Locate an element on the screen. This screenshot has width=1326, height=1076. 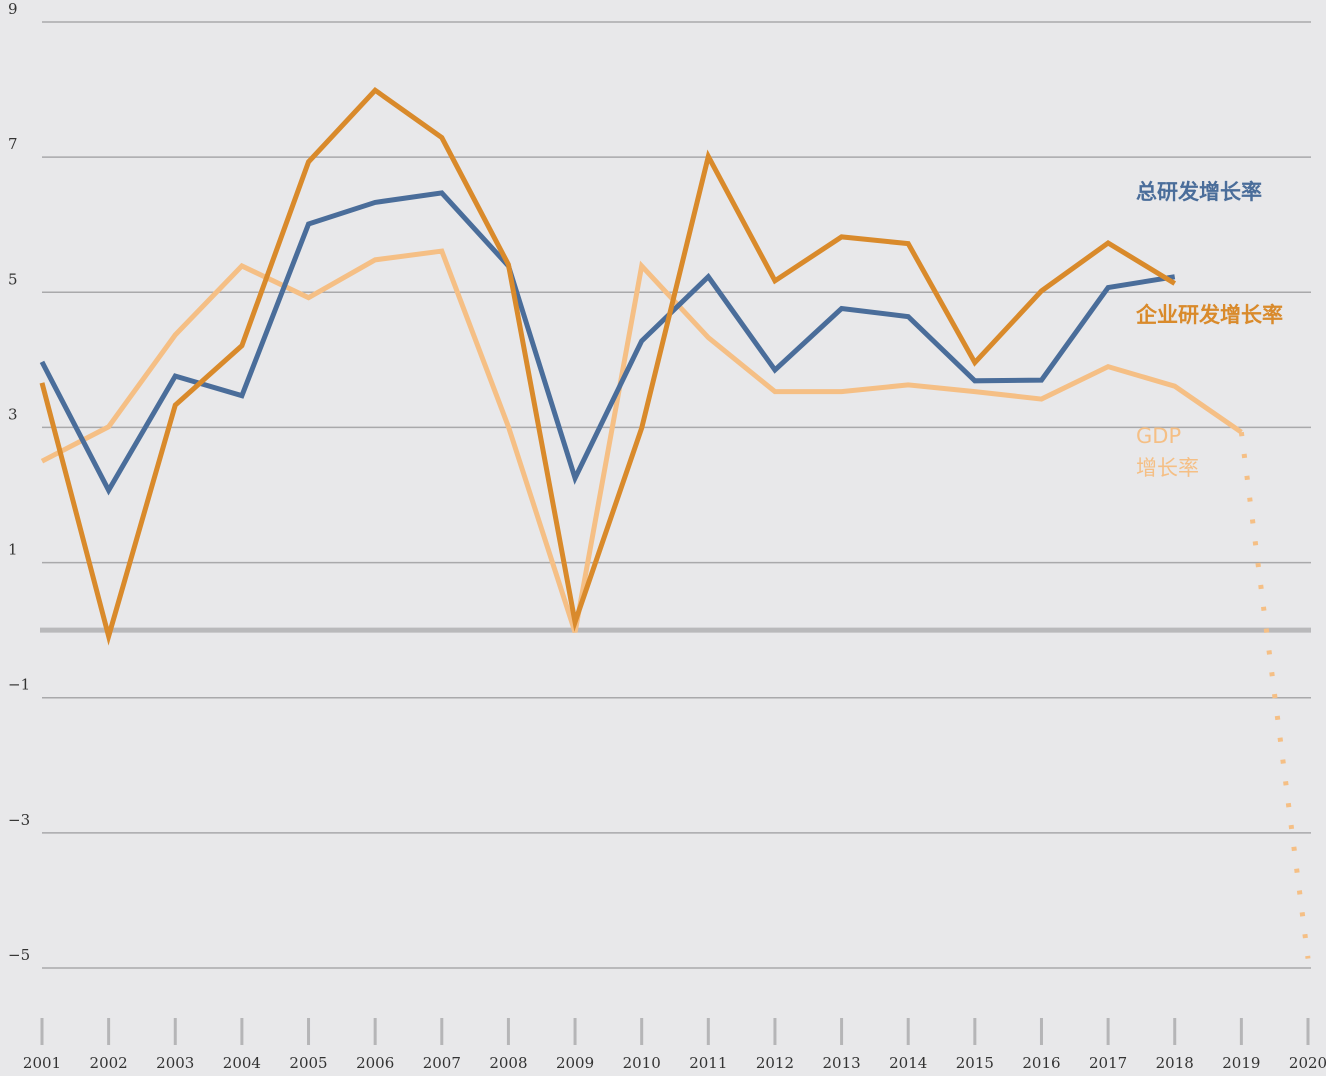
x-tick-label: 2012 is located at coordinates (775, 1063).